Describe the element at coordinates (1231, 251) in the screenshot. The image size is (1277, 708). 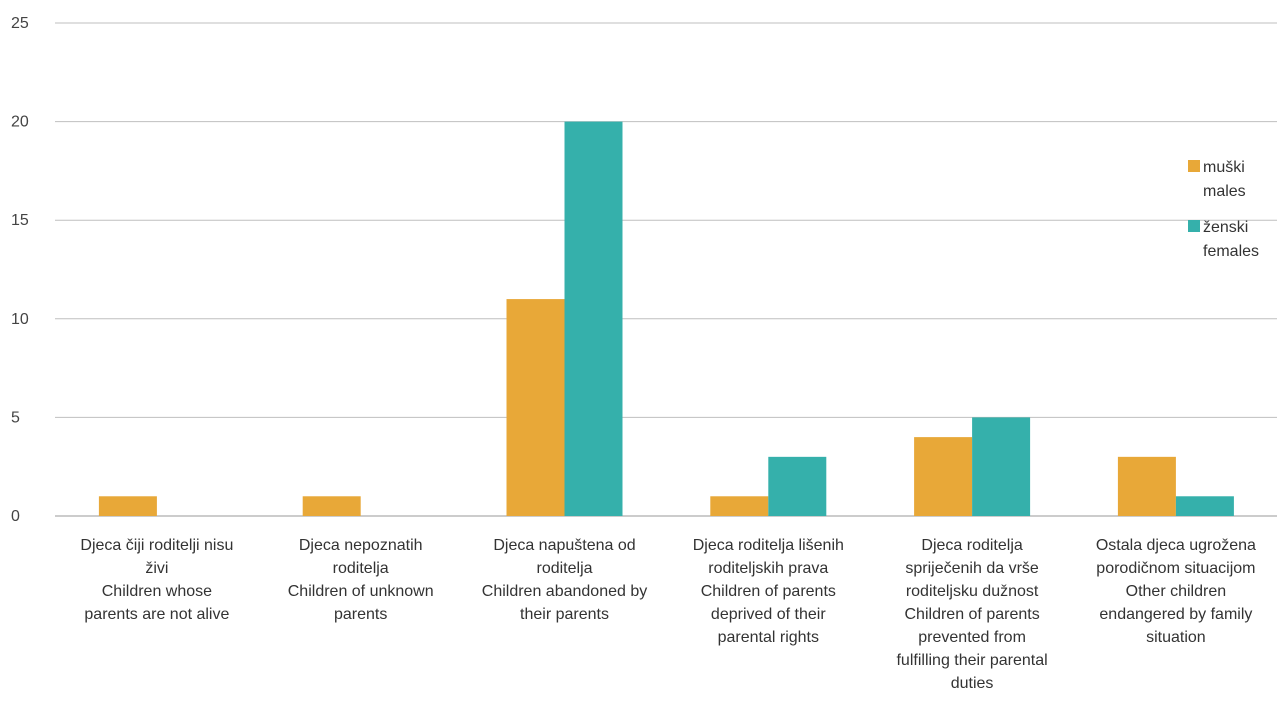
I see `legend-label: females` at that location.